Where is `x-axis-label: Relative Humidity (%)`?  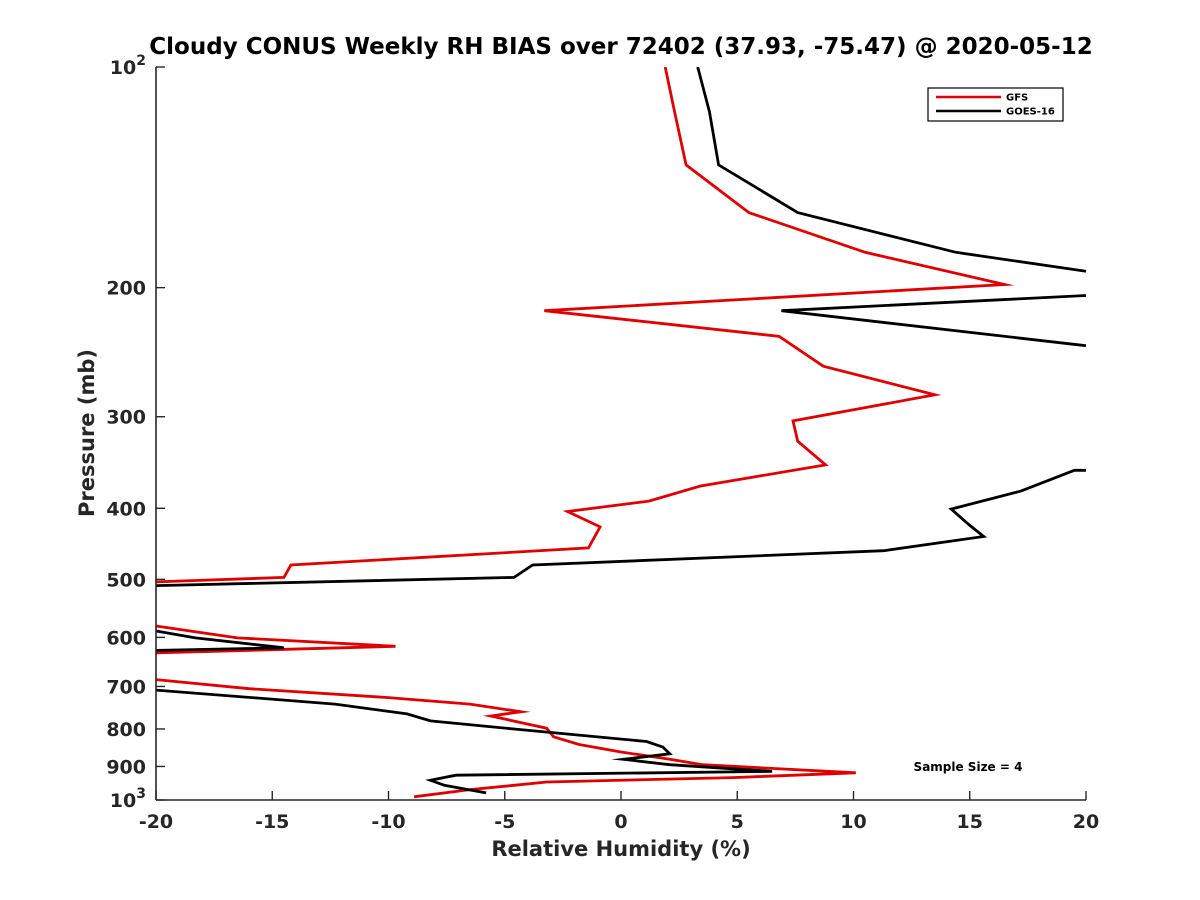
x-axis-label: Relative Humidity (%) is located at coordinates (620, 849).